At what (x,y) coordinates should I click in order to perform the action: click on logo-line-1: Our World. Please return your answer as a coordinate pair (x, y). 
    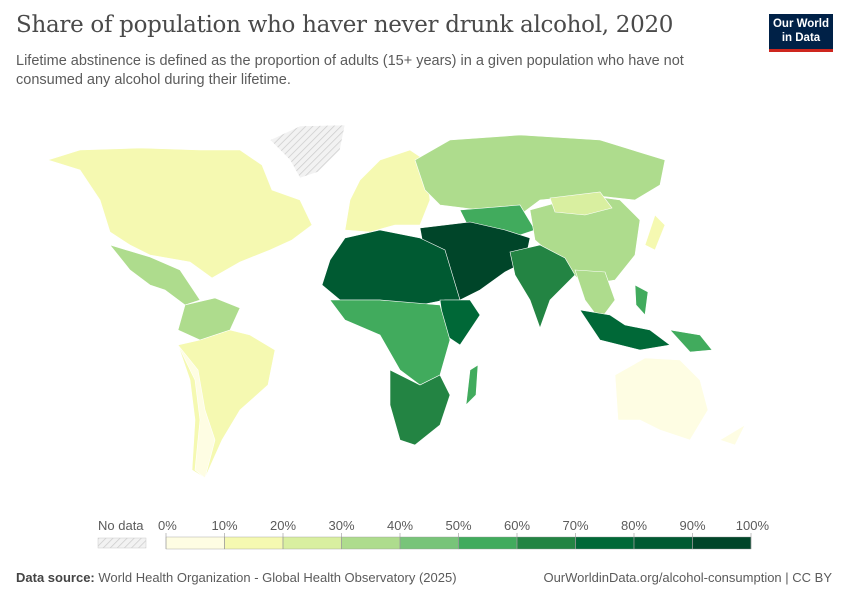
    Looking at the image, I should click on (800, 24).